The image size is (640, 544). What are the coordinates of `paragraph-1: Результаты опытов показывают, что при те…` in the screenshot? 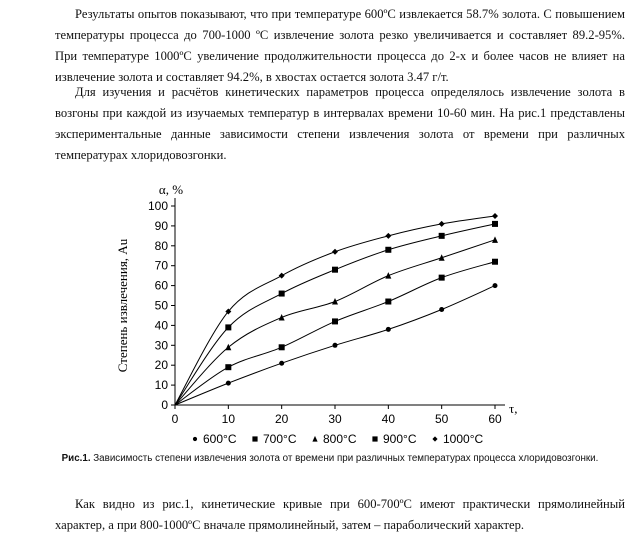 It's located at (340, 45).